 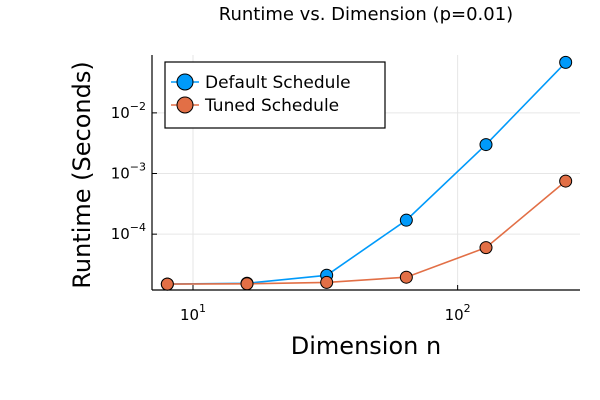 What do you see at coordinates (366, 346) in the screenshot?
I see `x-axis-label: Dimension n` at bounding box center [366, 346].